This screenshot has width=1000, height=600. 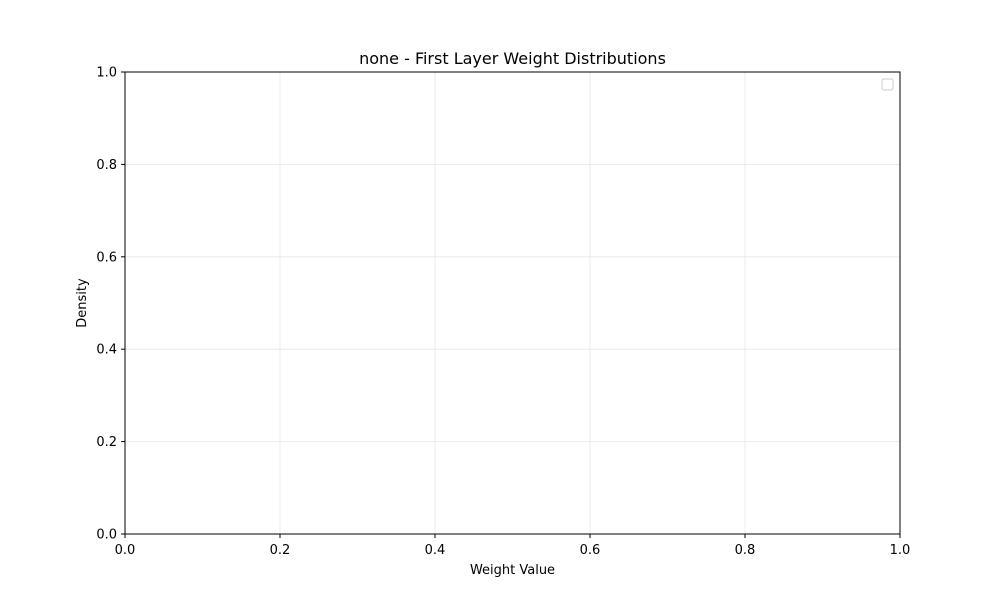 What do you see at coordinates (900, 550) in the screenshot?
I see `x-tick-label: 1.0` at bounding box center [900, 550].